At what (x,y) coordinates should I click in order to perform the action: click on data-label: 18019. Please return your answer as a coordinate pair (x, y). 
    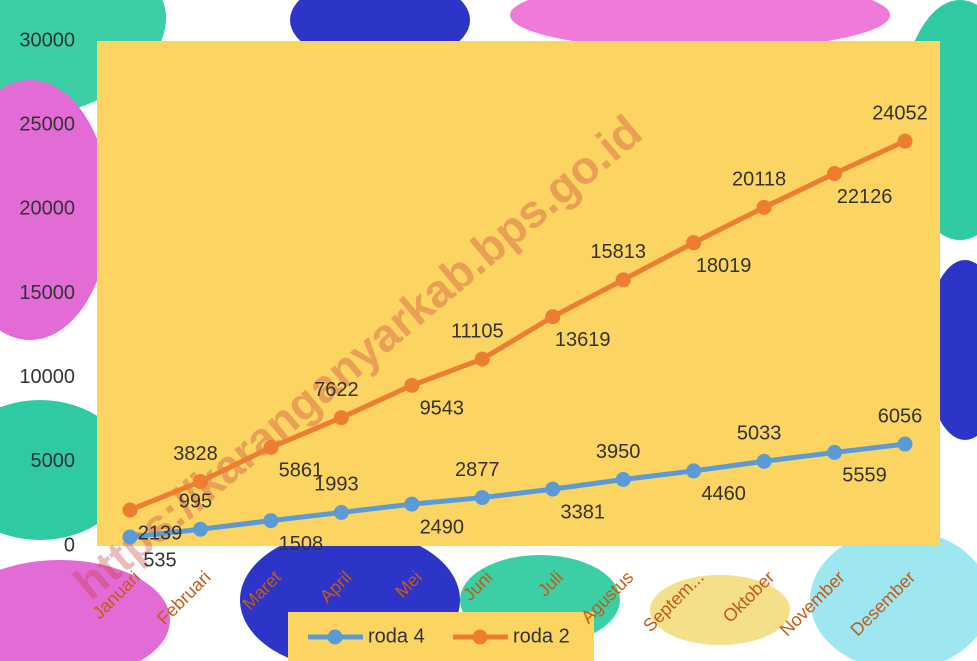
    Looking at the image, I should click on (724, 266).